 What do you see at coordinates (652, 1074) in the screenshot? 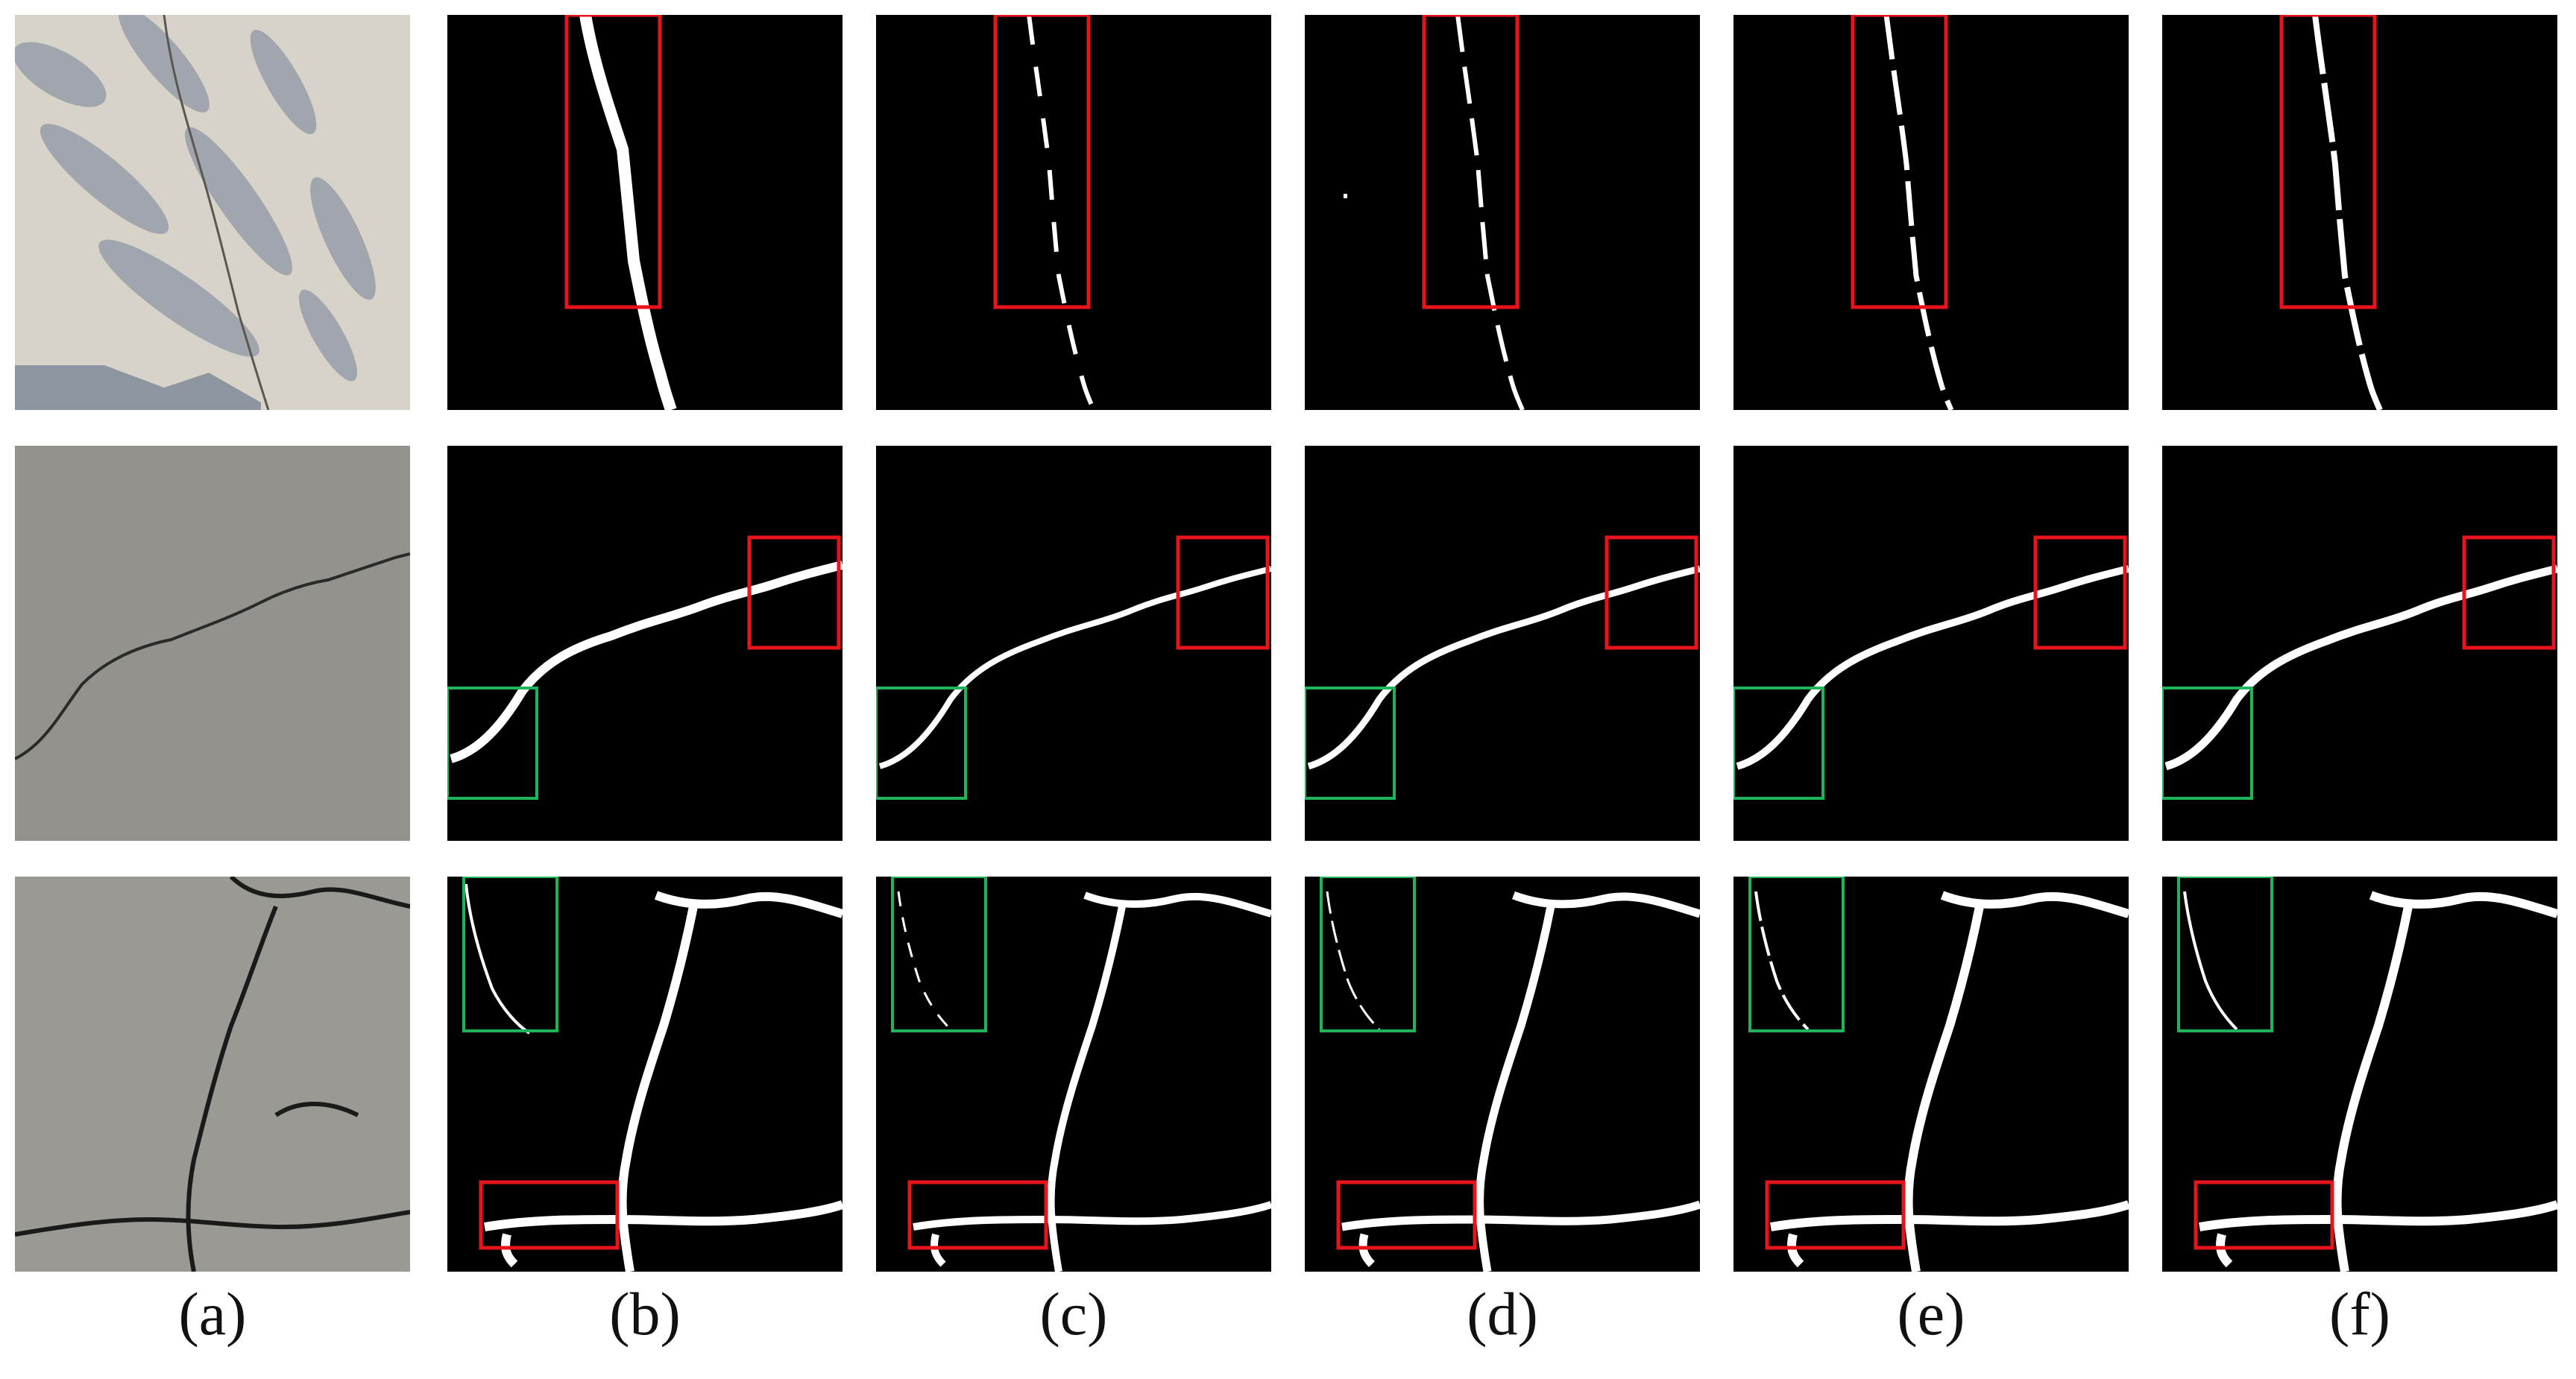
I see `row3-panel-b-graphic` at bounding box center [652, 1074].